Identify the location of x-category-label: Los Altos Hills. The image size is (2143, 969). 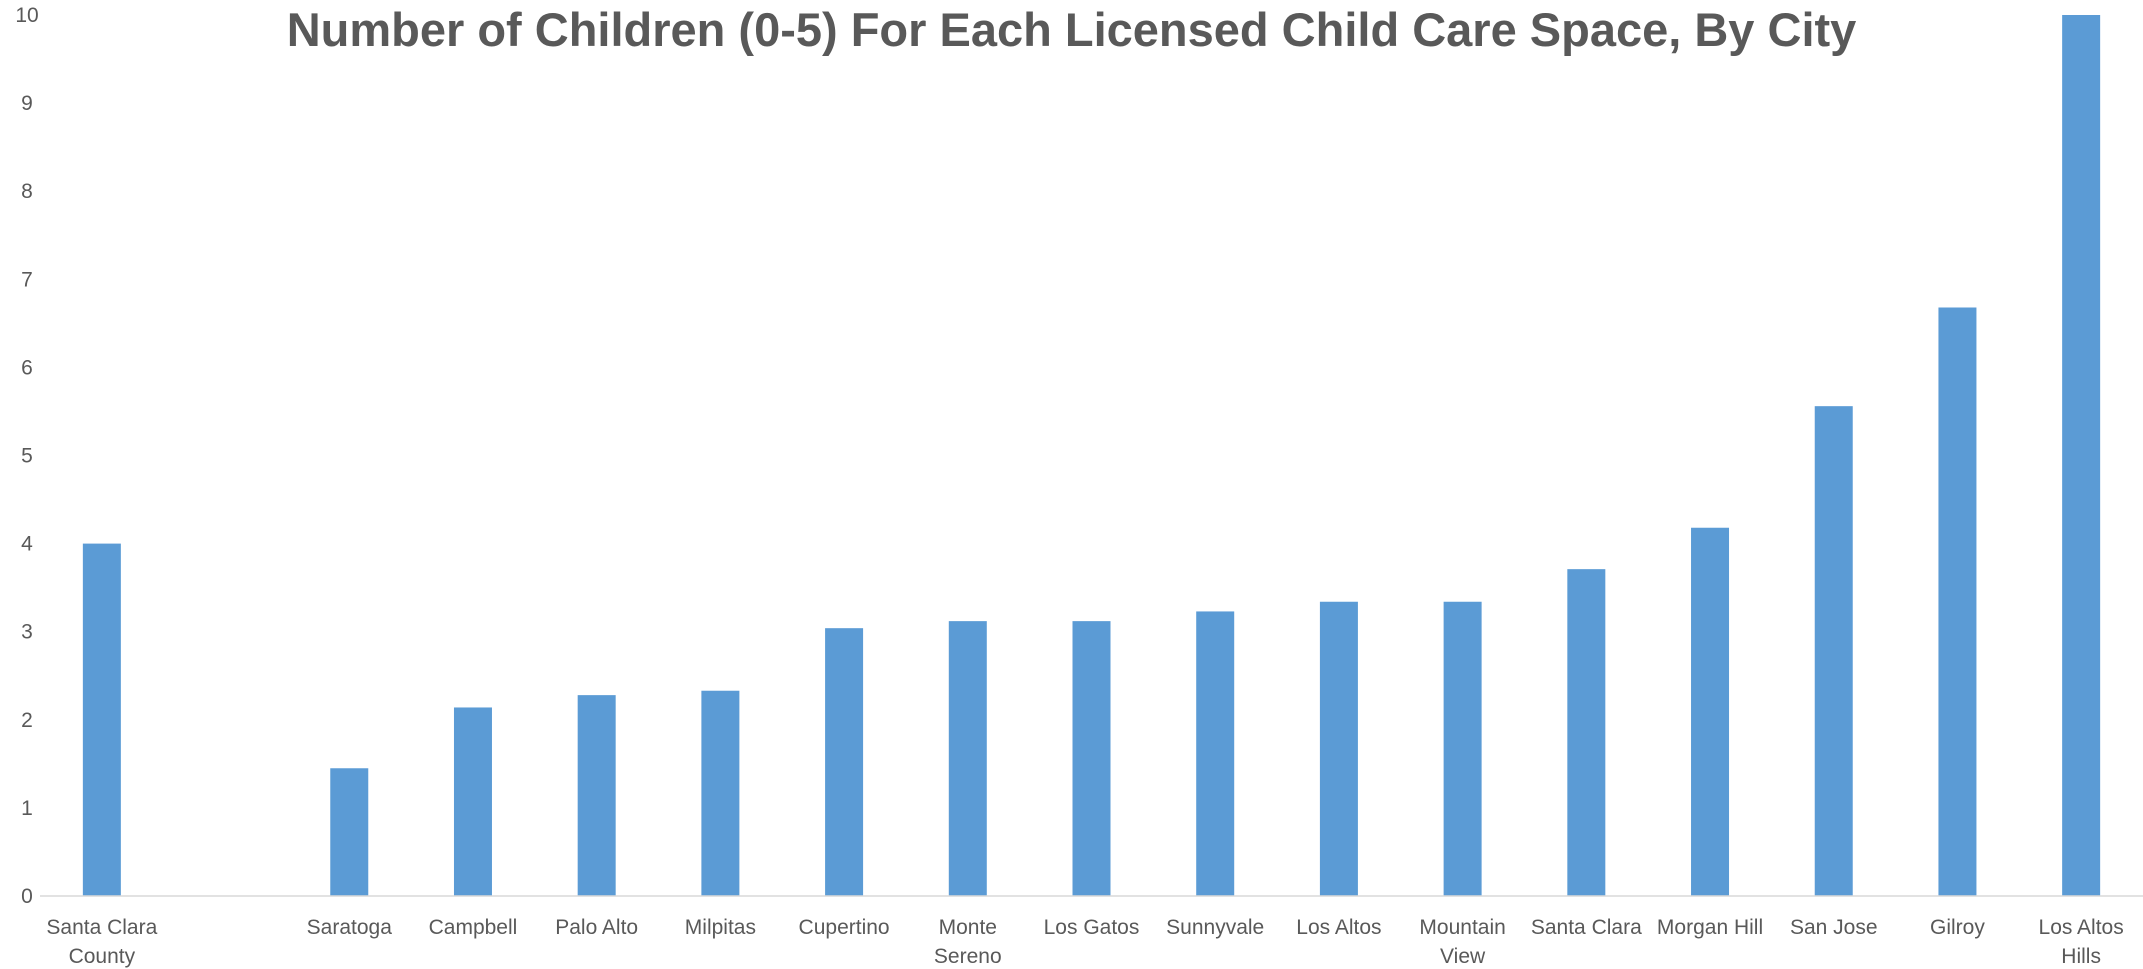
(2081, 942).